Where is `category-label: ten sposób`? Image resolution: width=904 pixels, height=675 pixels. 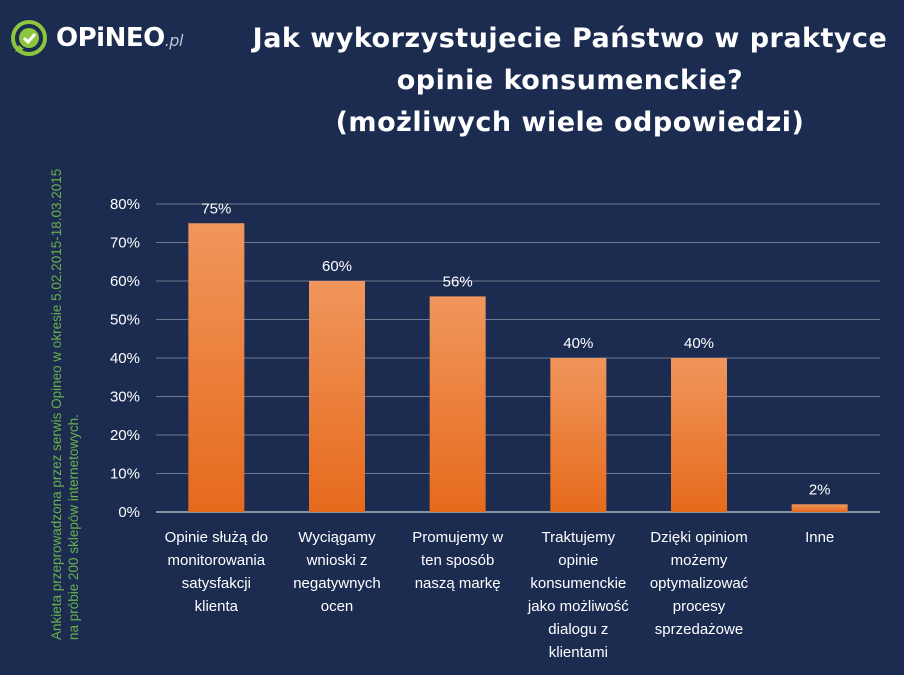 category-label: ten sposób is located at coordinates (457, 560).